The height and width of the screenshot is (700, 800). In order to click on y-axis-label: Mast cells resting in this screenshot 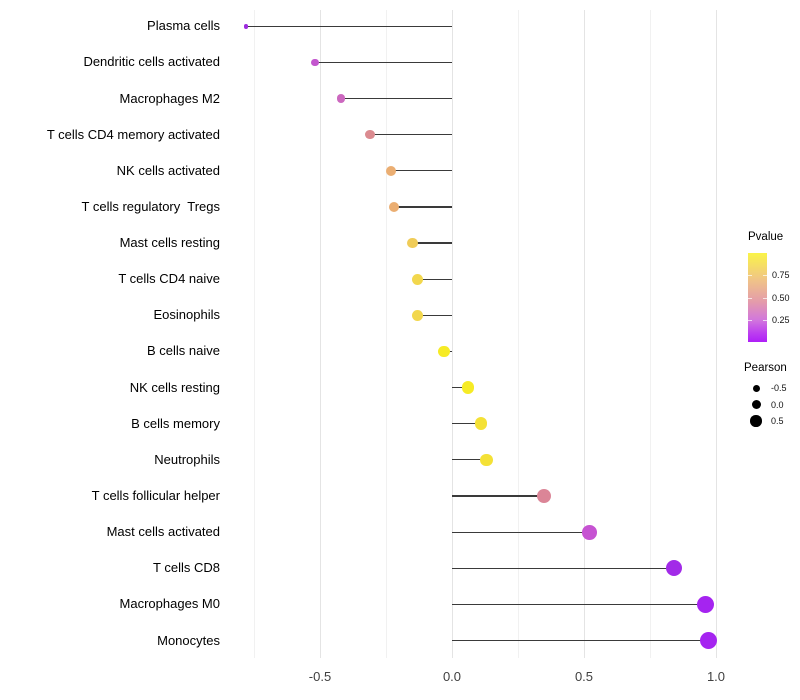, I will do `click(169, 243)`.